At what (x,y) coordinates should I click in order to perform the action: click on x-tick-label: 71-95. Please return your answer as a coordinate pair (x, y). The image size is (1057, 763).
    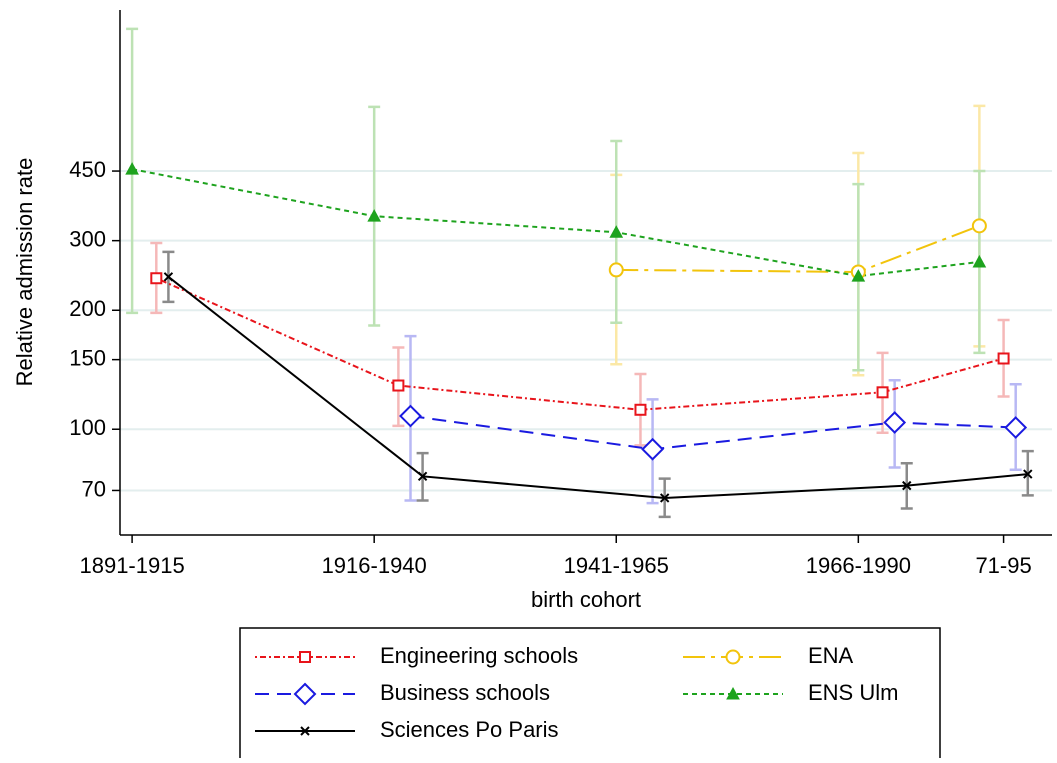
    Looking at the image, I should click on (1003, 565).